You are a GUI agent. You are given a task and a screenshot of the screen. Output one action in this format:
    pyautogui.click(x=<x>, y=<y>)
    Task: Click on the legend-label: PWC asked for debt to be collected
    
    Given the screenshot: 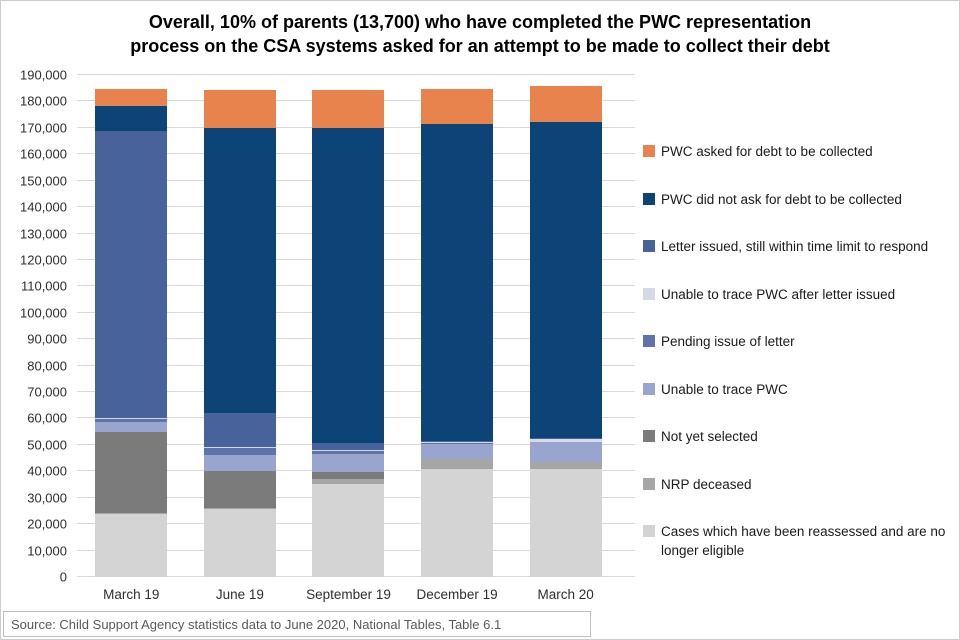 What is the action you would take?
    pyautogui.click(x=767, y=151)
    